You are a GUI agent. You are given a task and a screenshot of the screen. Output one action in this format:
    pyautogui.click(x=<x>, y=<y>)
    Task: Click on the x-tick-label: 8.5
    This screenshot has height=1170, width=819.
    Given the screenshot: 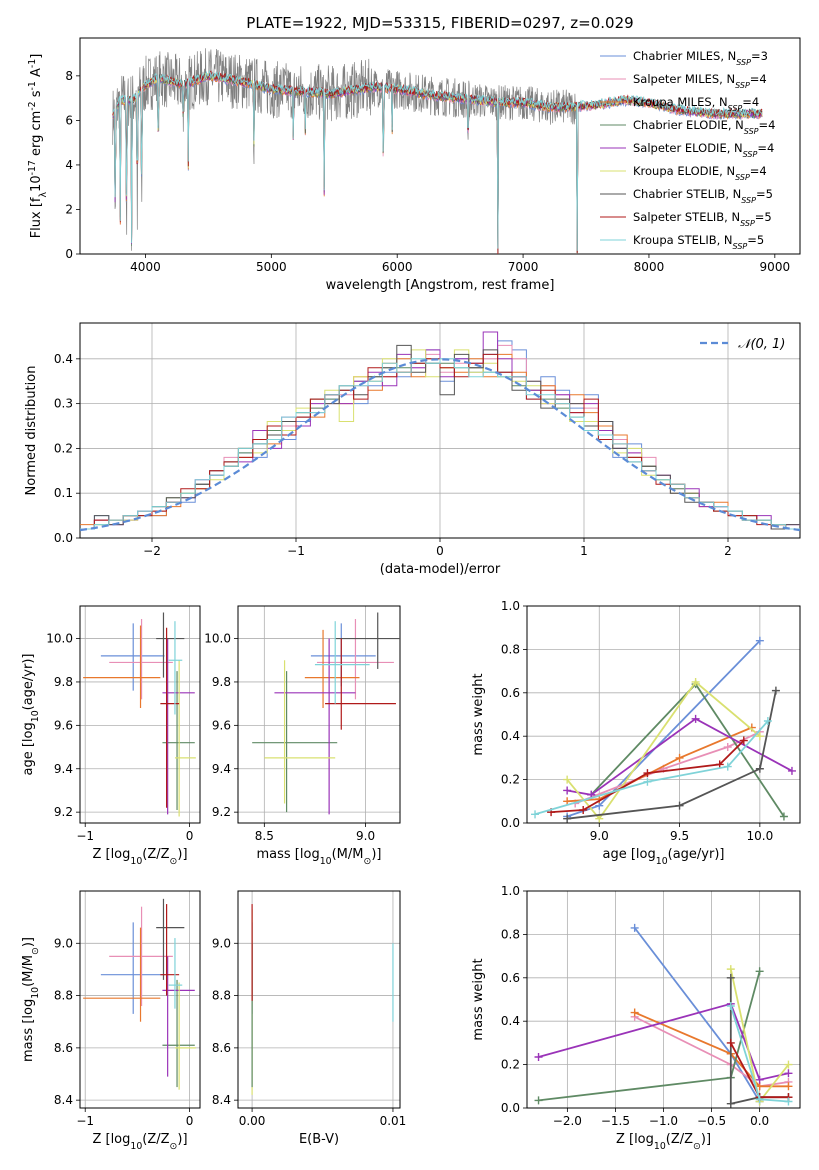 What is the action you would take?
    pyautogui.click(x=264, y=836)
    